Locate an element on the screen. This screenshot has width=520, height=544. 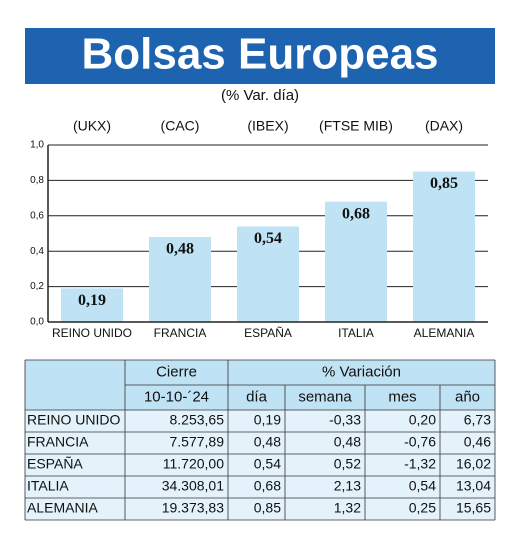
table-cell: -0,76 is located at coordinates (420, 442).